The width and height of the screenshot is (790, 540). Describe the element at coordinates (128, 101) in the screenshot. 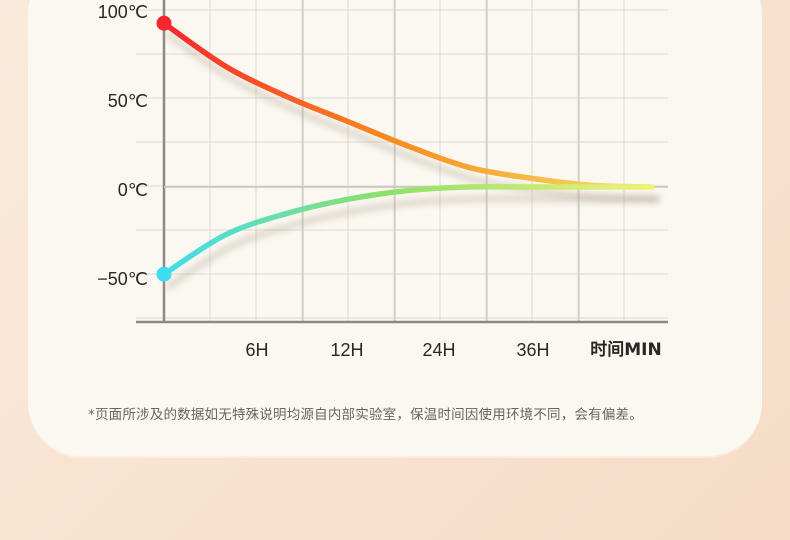

I see `y-tick-label: 50℃` at that location.